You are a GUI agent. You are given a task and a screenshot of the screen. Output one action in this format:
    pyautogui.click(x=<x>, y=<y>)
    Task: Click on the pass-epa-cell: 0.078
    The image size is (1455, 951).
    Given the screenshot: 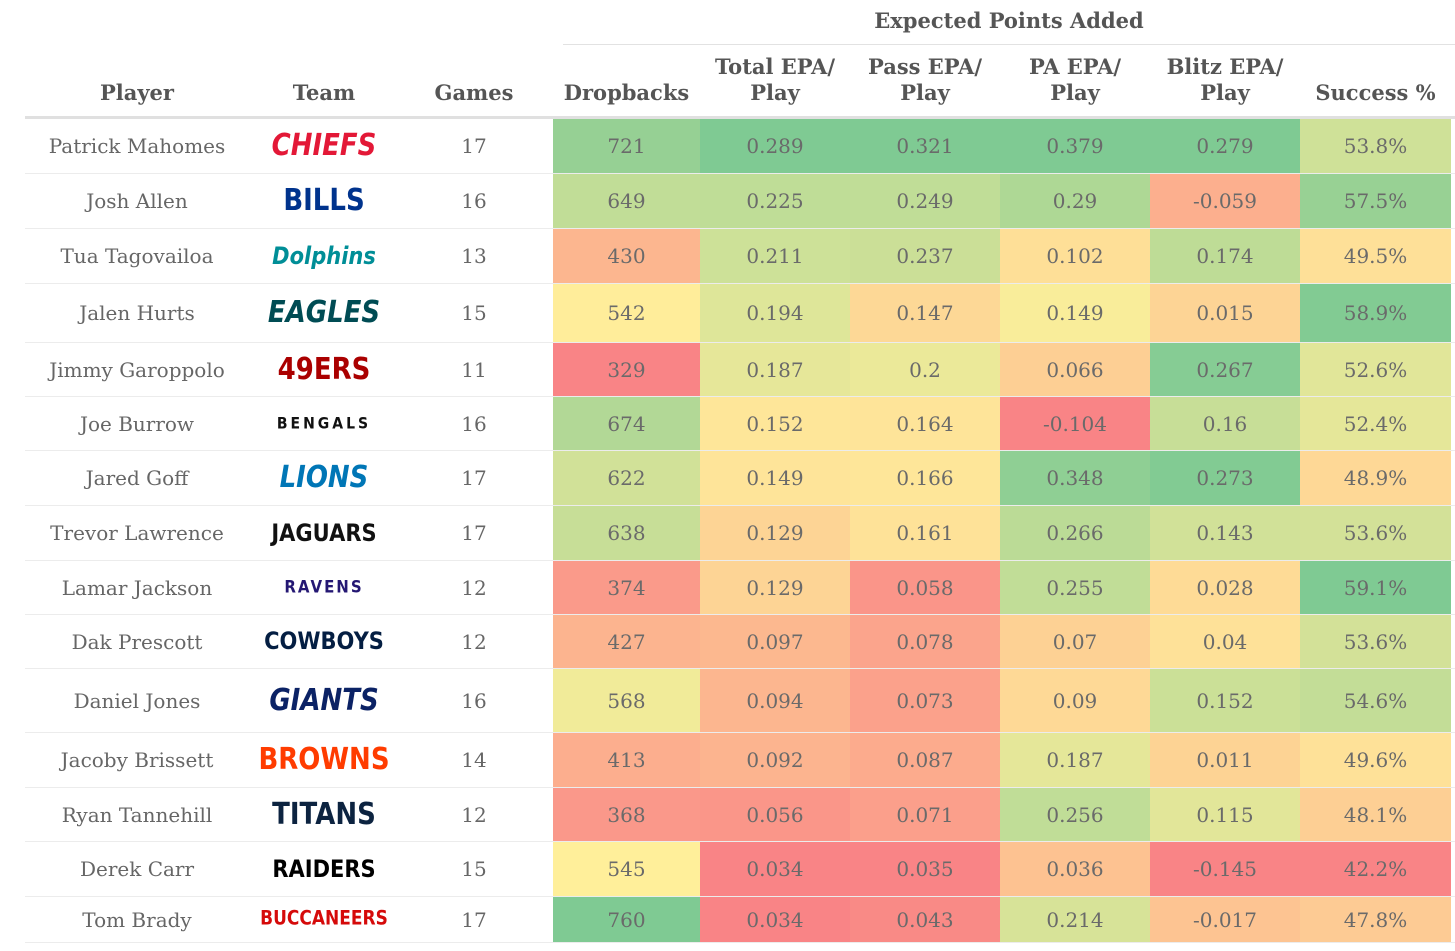 What is the action you would take?
    pyautogui.click(x=925, y=641)
    